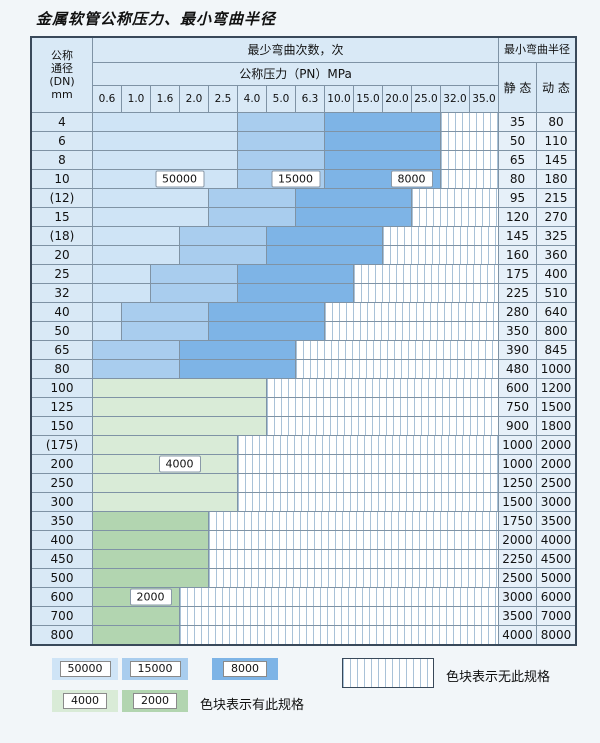 This screenshot has width=600, height=743. I want to click on dn-cell: 700, so click(62, 616).